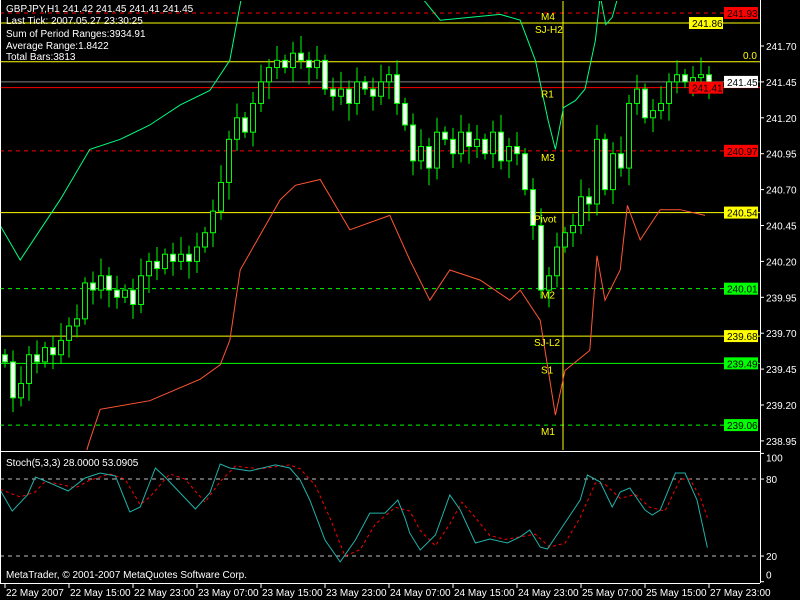 Image resolution: width=800 pixels, height=600 pixels. What do you see at coordinates (676, 593) in the screenshot?
I see `x-tick-label: 25 May 15:00` at bounding box center [676, 593].